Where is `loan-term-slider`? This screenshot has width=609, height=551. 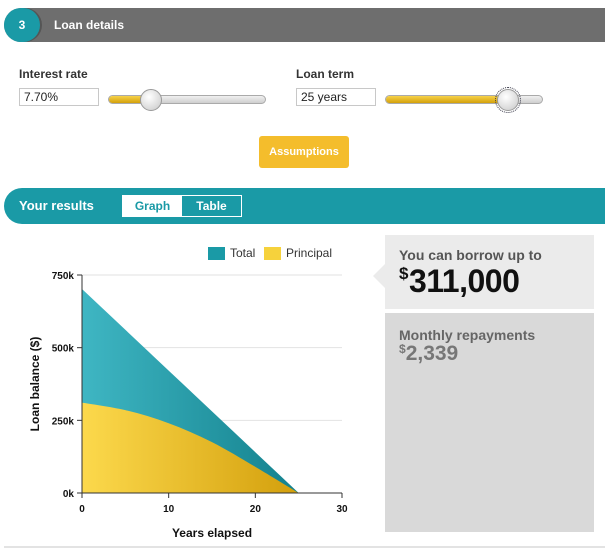
loan-term-slider is located at coordinates (464, 100).